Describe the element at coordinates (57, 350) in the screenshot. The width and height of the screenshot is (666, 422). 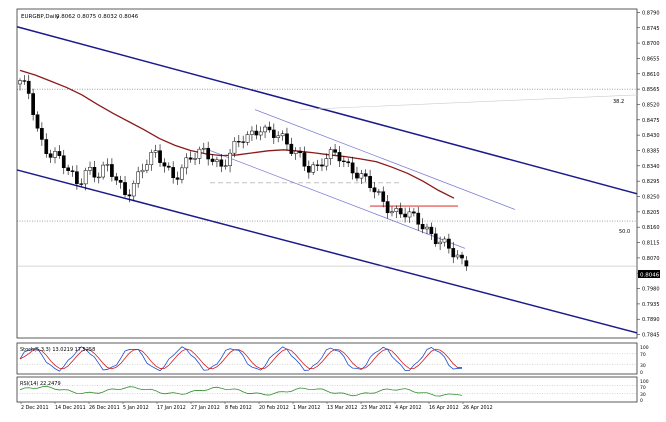
I see `stoch-label: Stoch(5,3,3) 13.0219 17.5258` at that location.